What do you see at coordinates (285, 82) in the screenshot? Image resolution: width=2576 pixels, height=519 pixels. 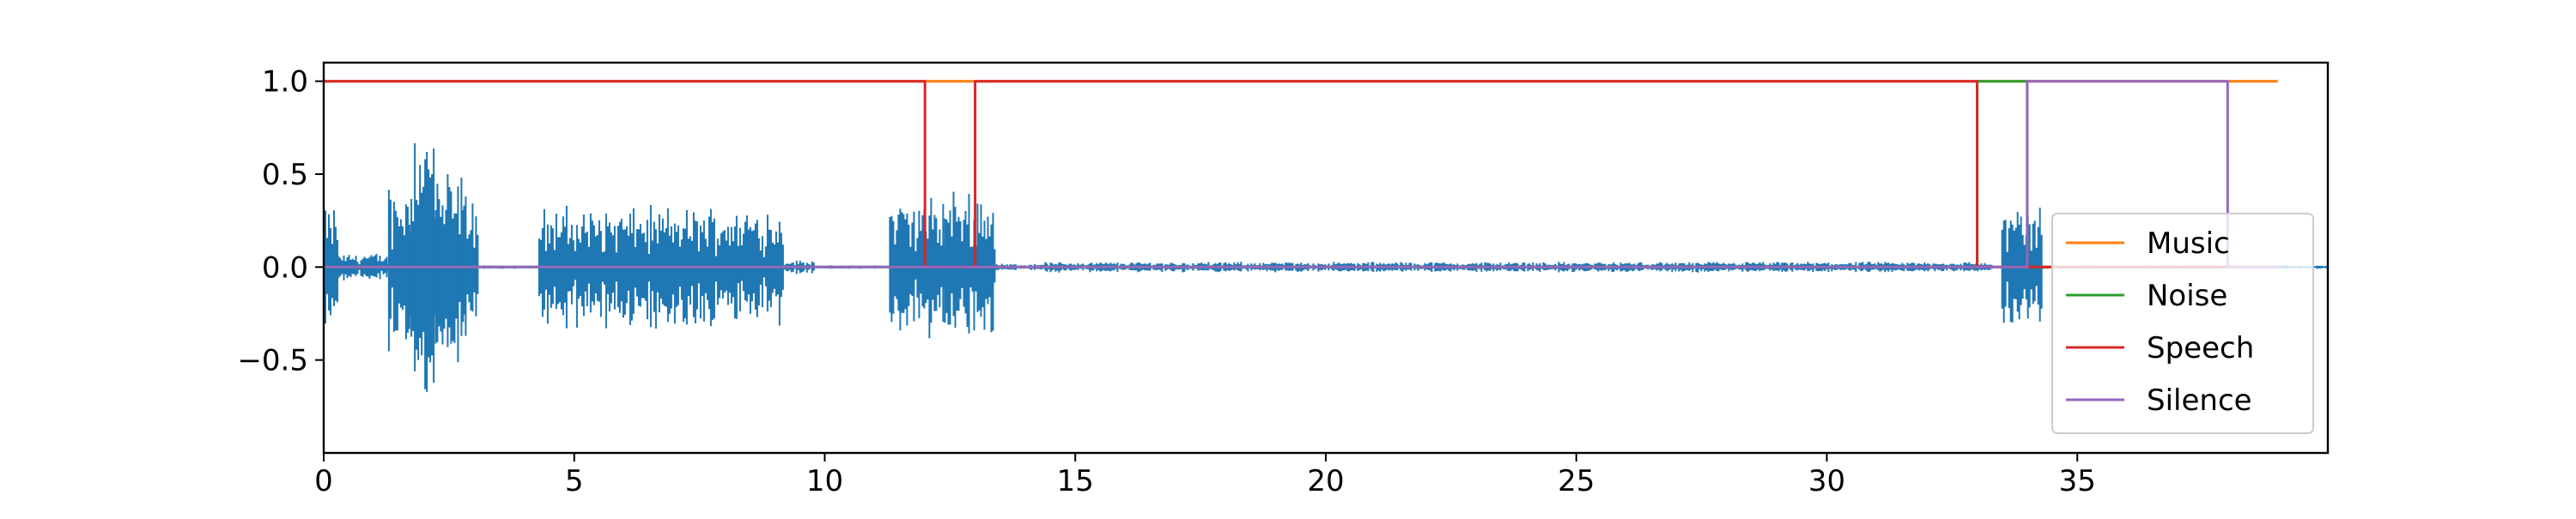 I see `y-tick-label: 1.0` at bounding box center [285, 82].